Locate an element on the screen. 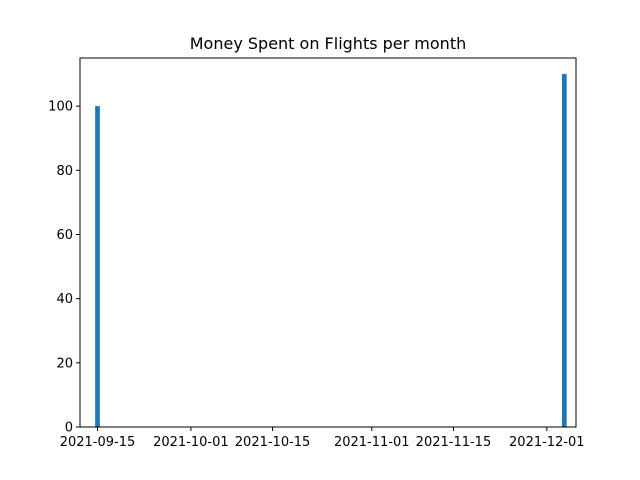 This screenshot has height=480, width=640. y-tick-label: 100 is located at coordinates (60, 107).